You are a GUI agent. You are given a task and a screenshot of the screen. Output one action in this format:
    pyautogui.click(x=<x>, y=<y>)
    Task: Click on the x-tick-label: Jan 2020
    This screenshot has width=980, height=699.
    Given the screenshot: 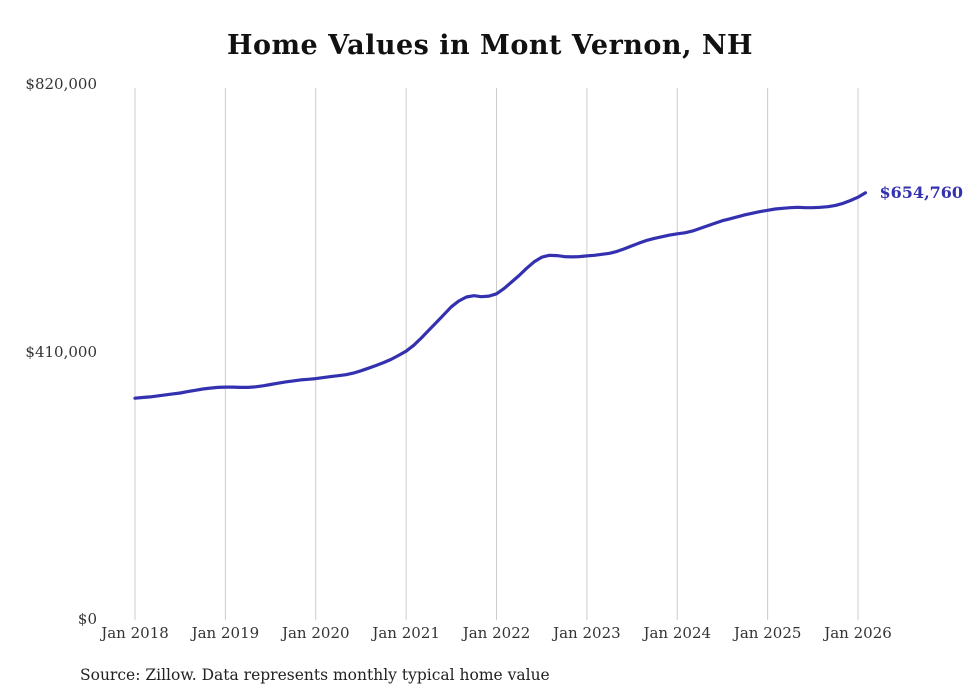 What is the action you would take?
    pyautogui.click(x=315, y=633)
    